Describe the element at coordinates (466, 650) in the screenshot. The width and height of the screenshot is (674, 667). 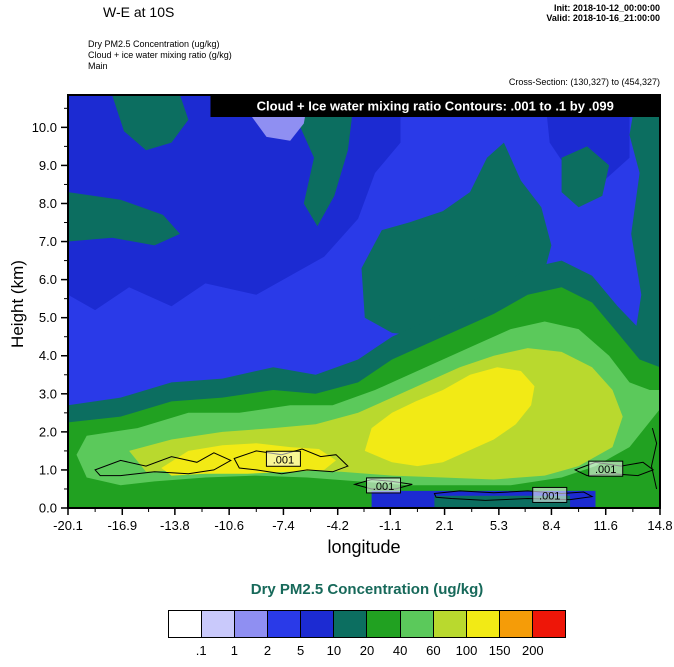
I see `colorbar-tick-label: 100` at that location.